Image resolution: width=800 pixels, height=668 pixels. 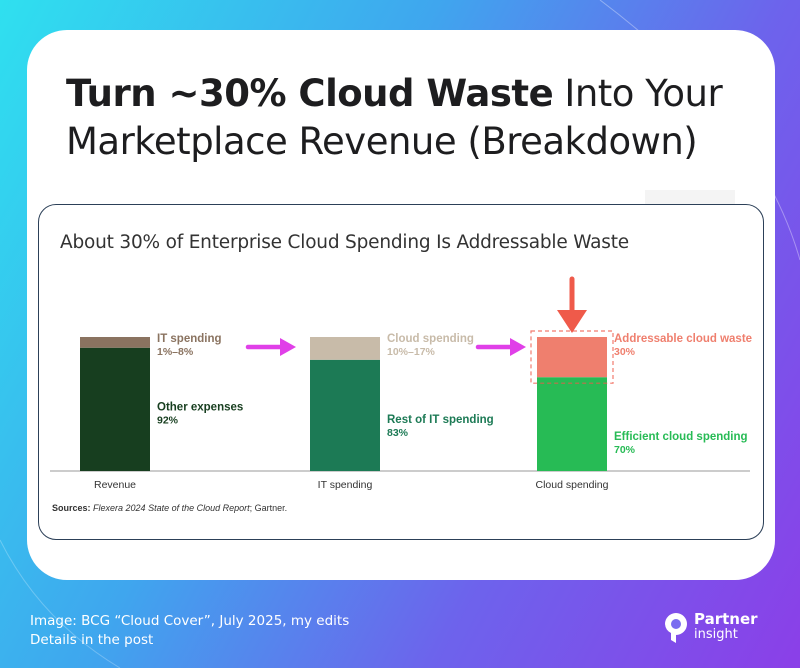 I want to click on label-addressable-cloud-waste: Addressable cloud waste, so click(x=683, y=339).